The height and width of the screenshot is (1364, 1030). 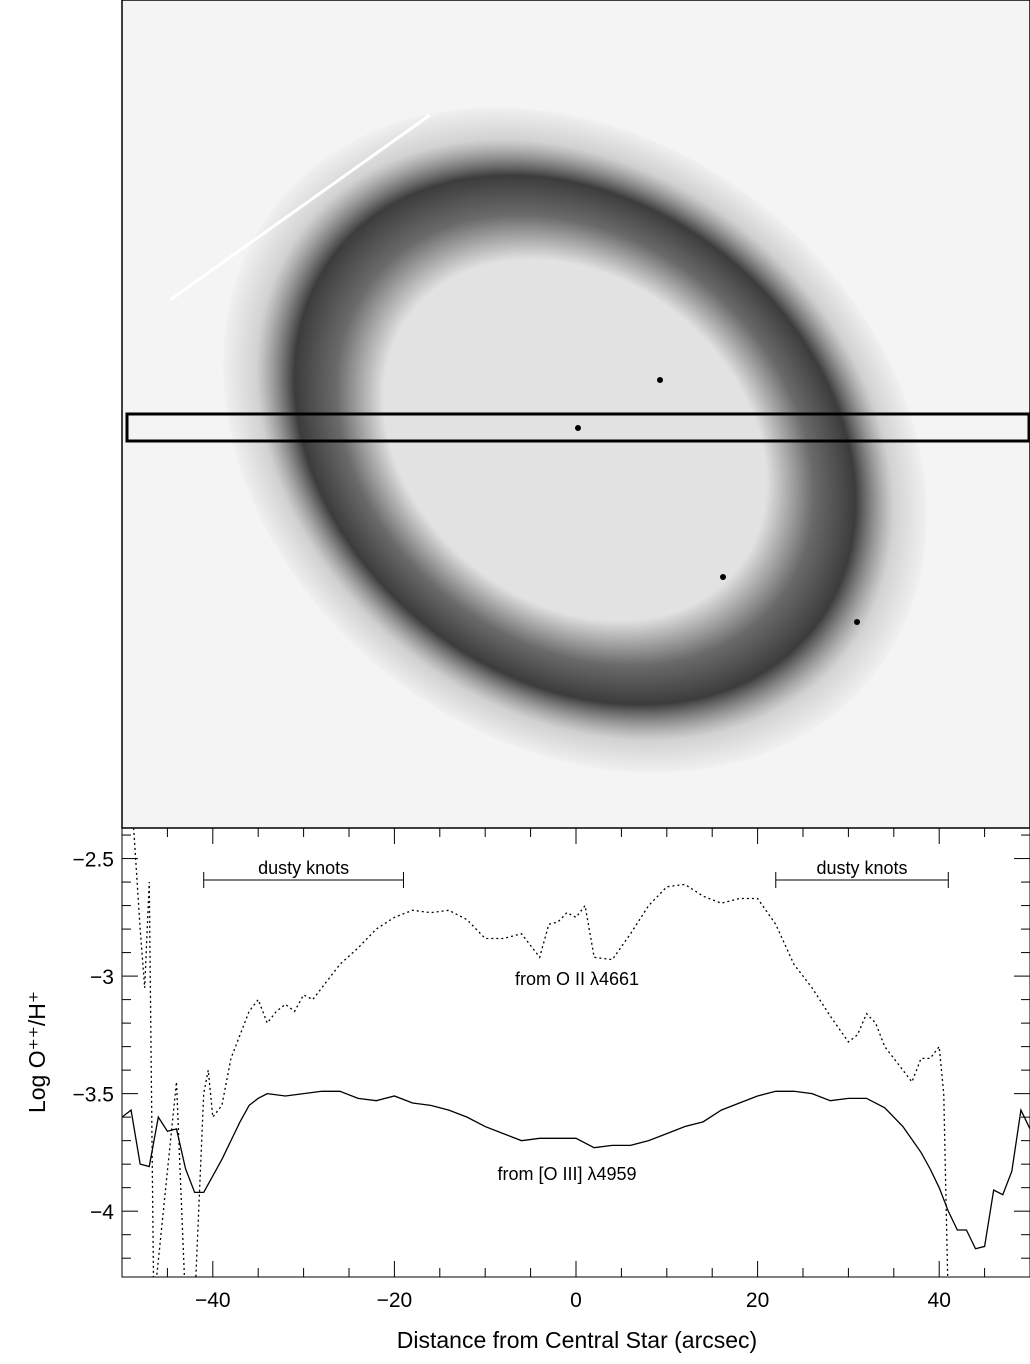 I want to click on y-tick-label: −3, so click(x=102, y=977).